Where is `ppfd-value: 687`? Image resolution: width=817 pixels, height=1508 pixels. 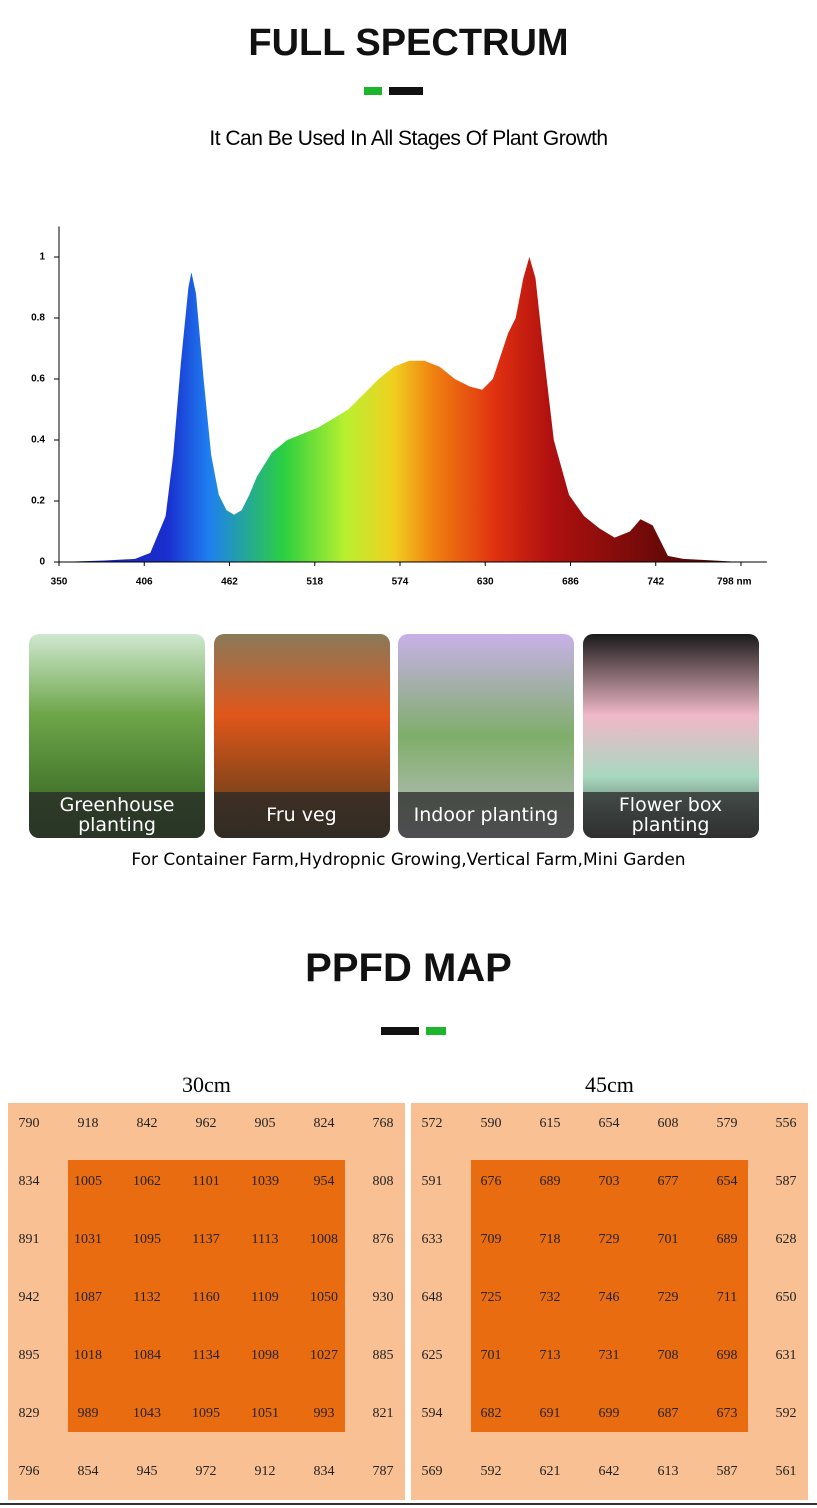 ppfd-value: 687 is located at coordinates (668, 1413).